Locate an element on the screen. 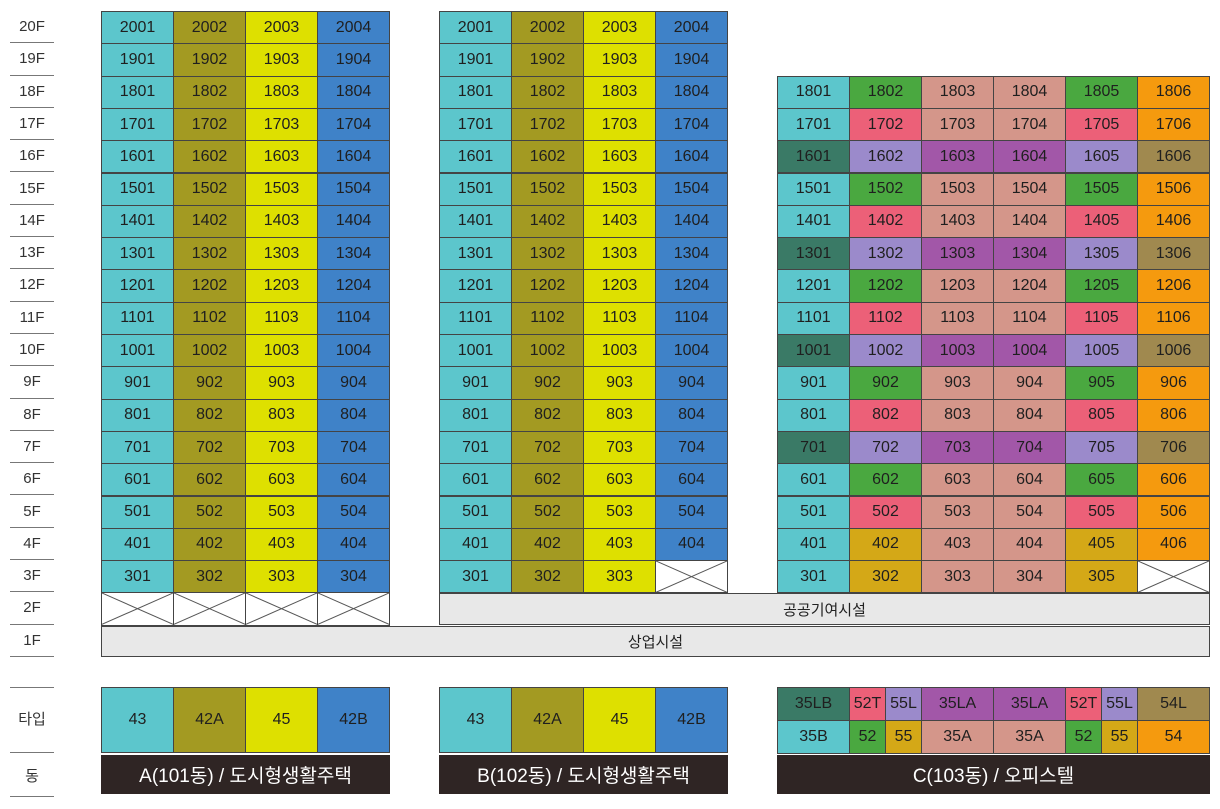 The width and height of the screenshot is (1220, 809). unit-cell: 903 is located at coordinates (281, 383).